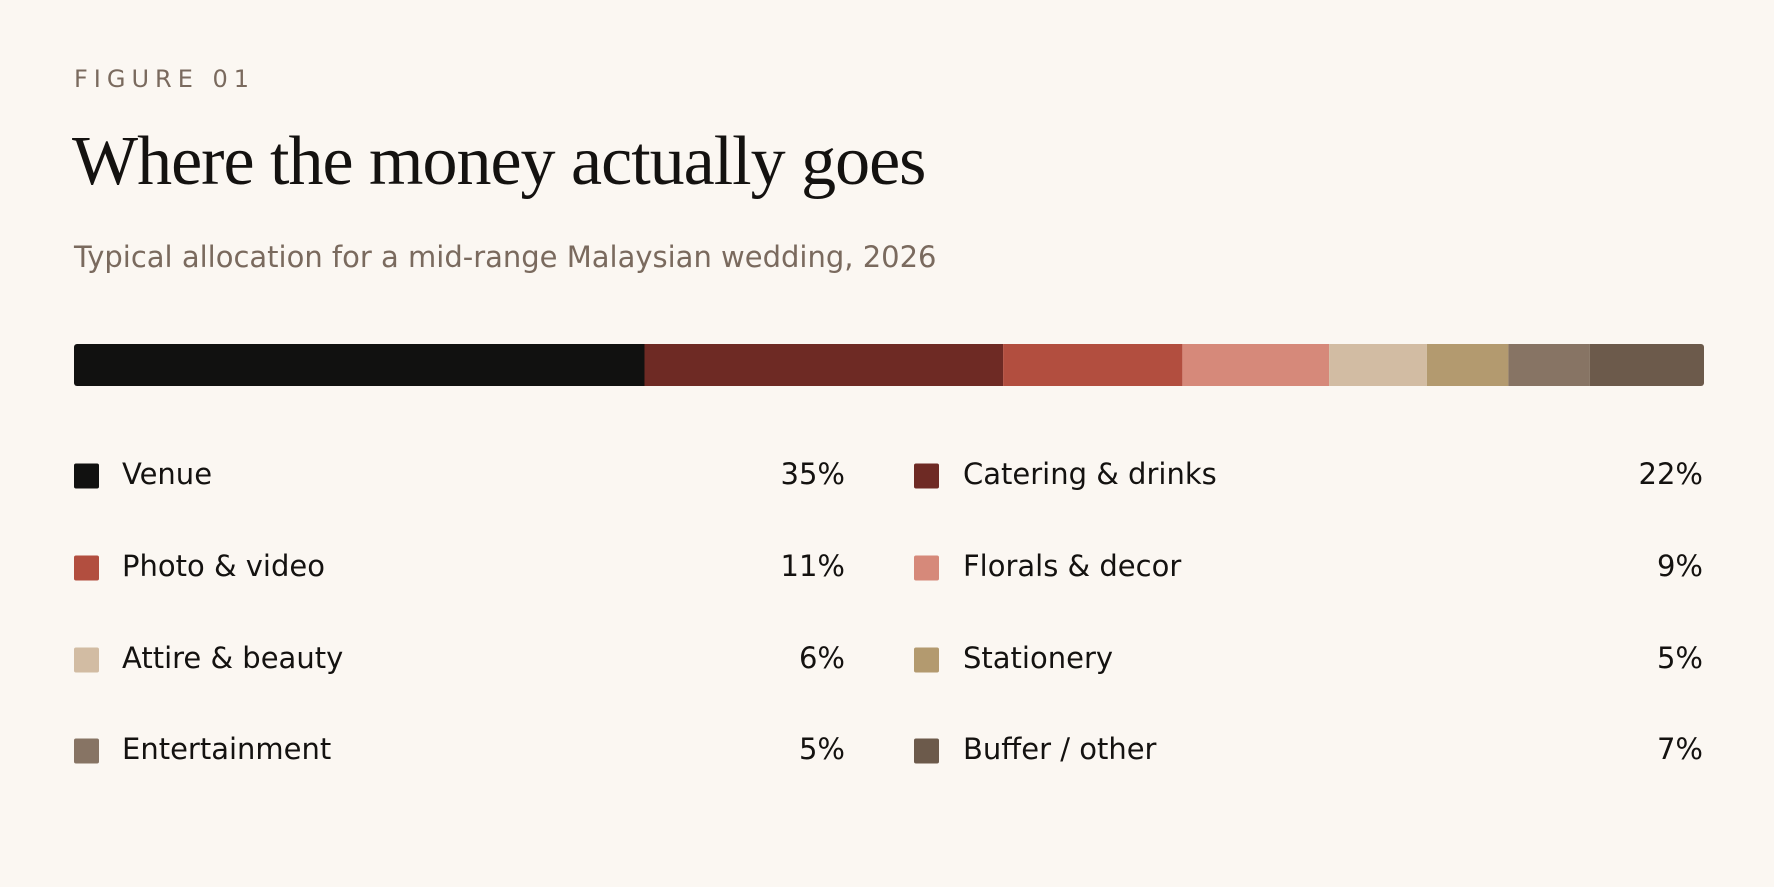 This screenshot has width=1774, height=887. What do you see at coordinates (1090, 474) in the screenshot?
I see `legend-label: Catering & drinks` at bounding box center [1090, 474].